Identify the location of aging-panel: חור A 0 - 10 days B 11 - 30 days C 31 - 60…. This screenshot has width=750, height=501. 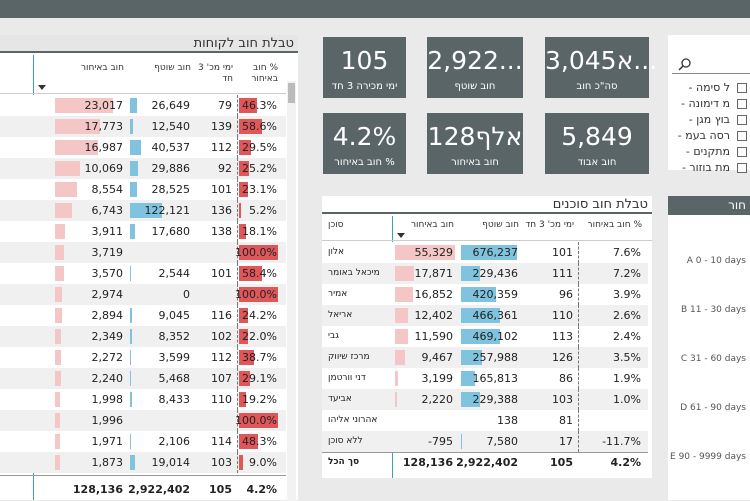
(709, 348).